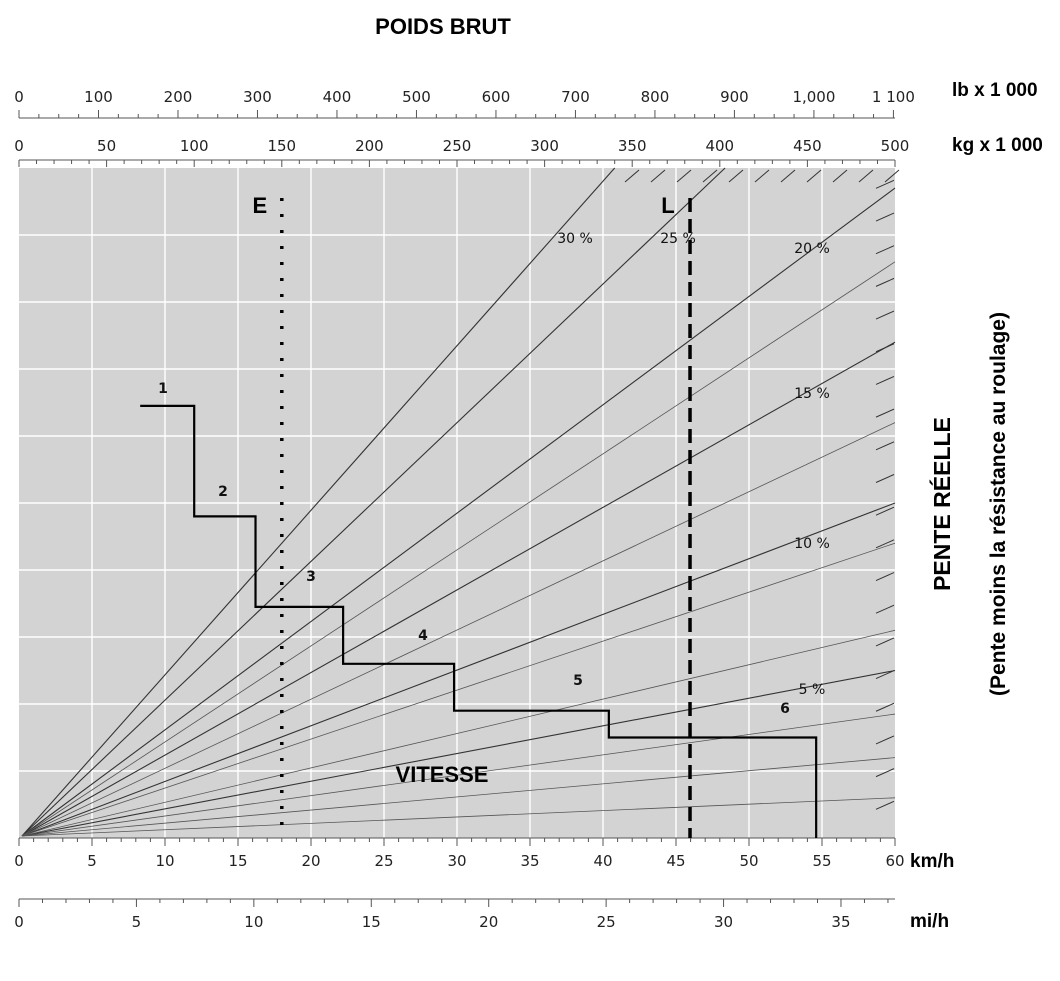 The height and width of the screenshot is (981, 1060). What do you see at coordinates (164, 861) in the screenshot?
I see `kmh-tick-label: 10` at bounding box center [164, 861].